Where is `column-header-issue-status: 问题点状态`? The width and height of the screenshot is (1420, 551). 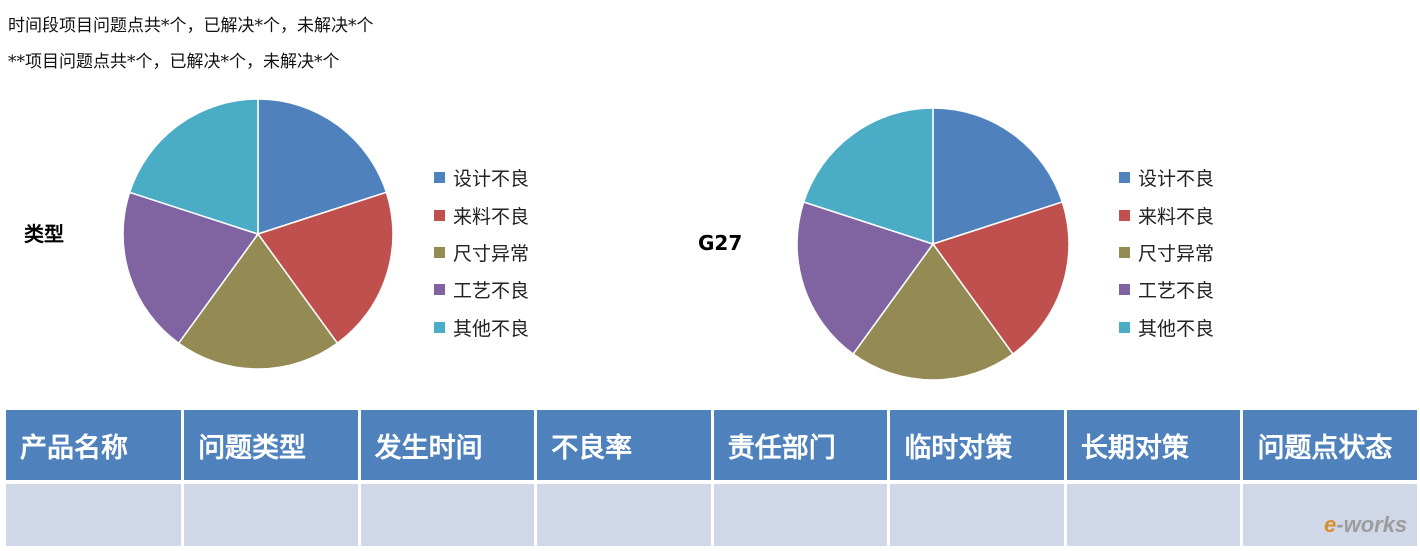 column-header-issue-status: 问题点状态 is located at coordinates (1330, 447).